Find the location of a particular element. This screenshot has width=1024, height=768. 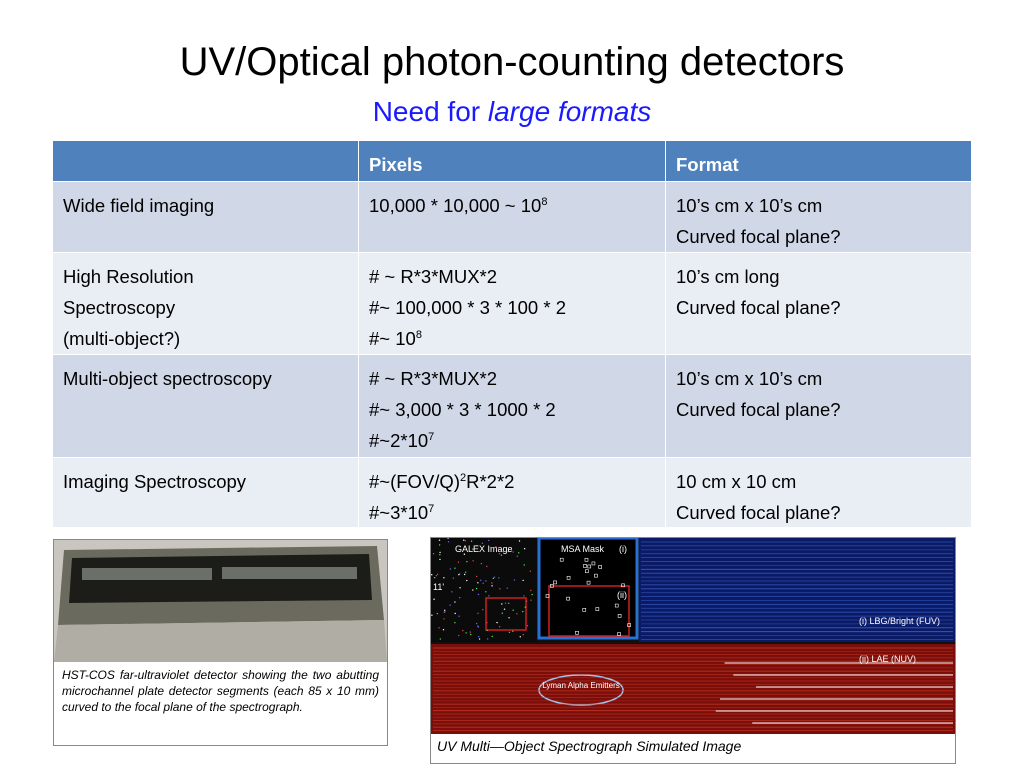

image-label: (i) LBG/Bright (FUV) is located at coordinates (899, 621).